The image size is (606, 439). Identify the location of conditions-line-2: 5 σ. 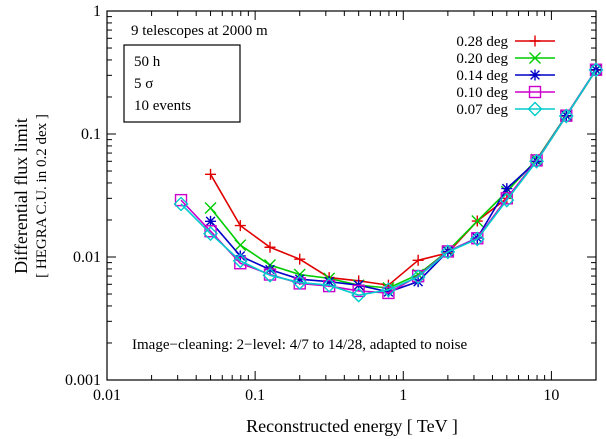
(143, 84).